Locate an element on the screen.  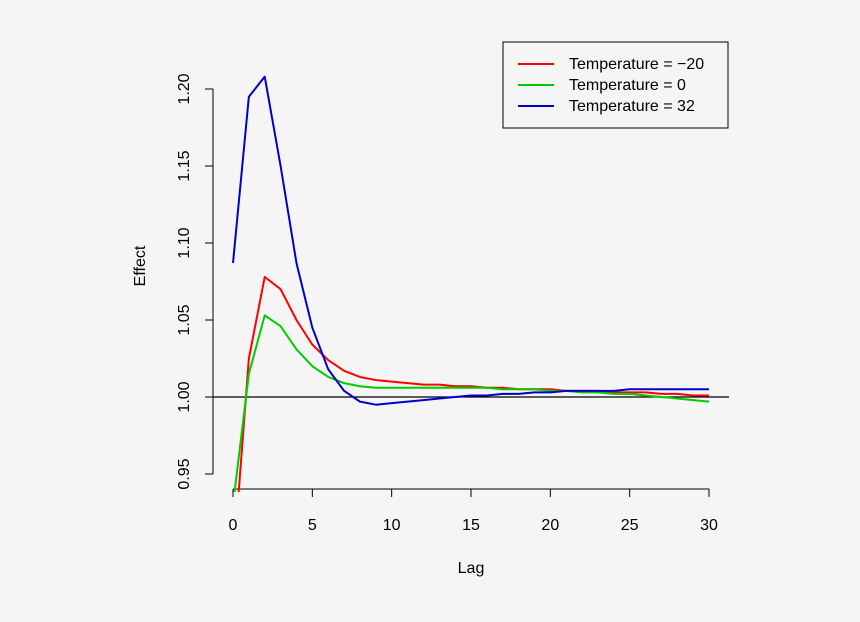
x-axis-label: Lag is located at coordinates (471, 568).